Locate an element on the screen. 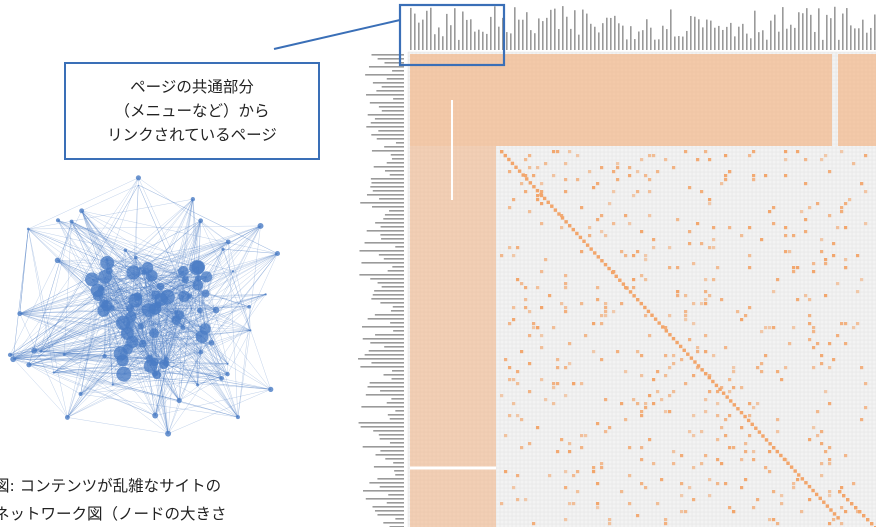 This screenshot has width=876, height=528. callout-line-2: （メニューなど）から is located at coordinates (191, 111).